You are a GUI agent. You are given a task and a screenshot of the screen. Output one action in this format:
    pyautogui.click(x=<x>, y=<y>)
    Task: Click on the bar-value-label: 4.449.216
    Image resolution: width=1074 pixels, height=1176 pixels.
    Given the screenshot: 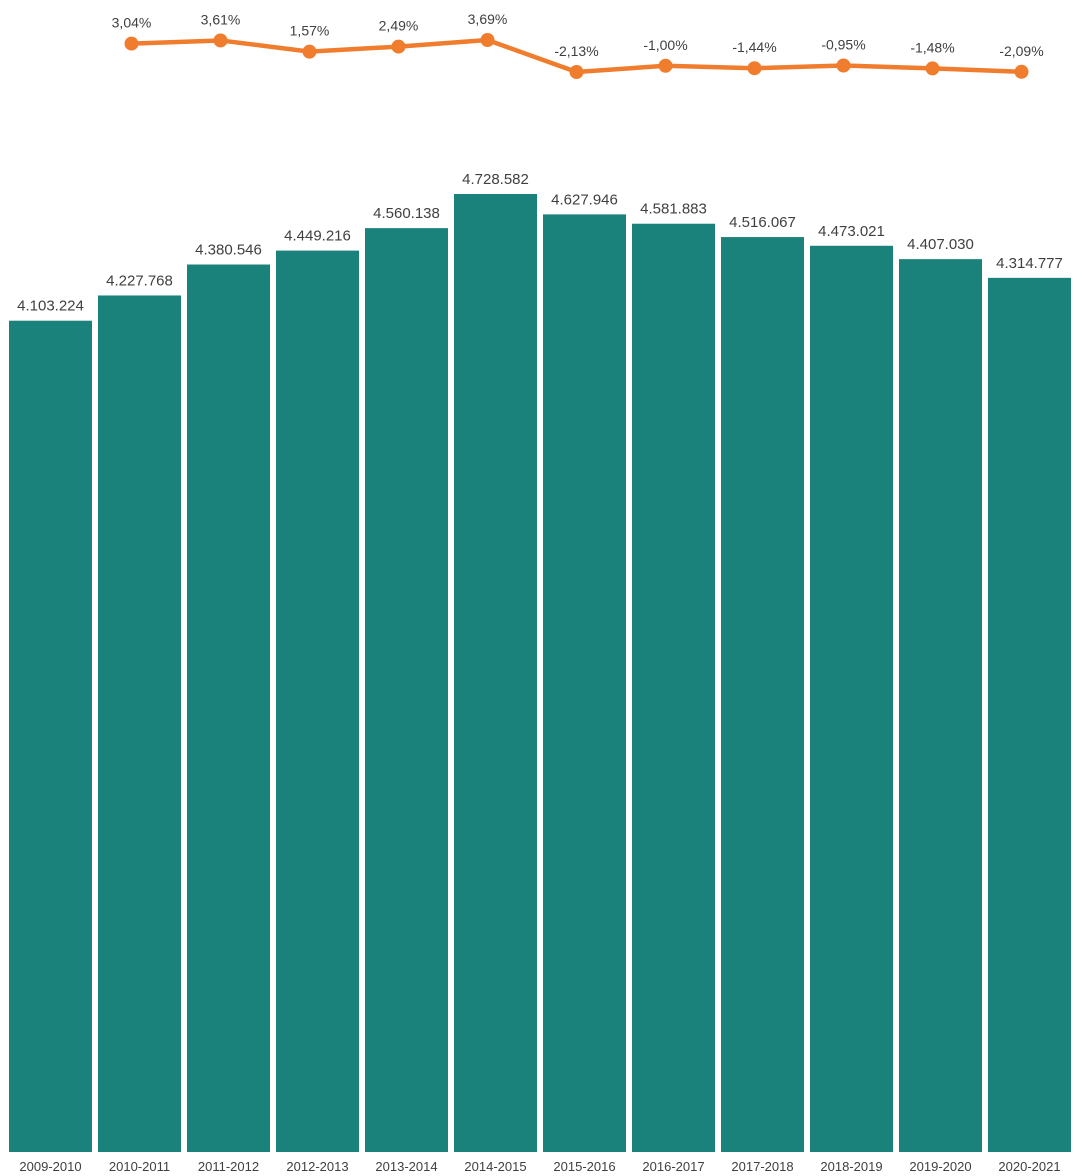 What is the action you would take?
    pyautogui.click(x=317, y=236)
    